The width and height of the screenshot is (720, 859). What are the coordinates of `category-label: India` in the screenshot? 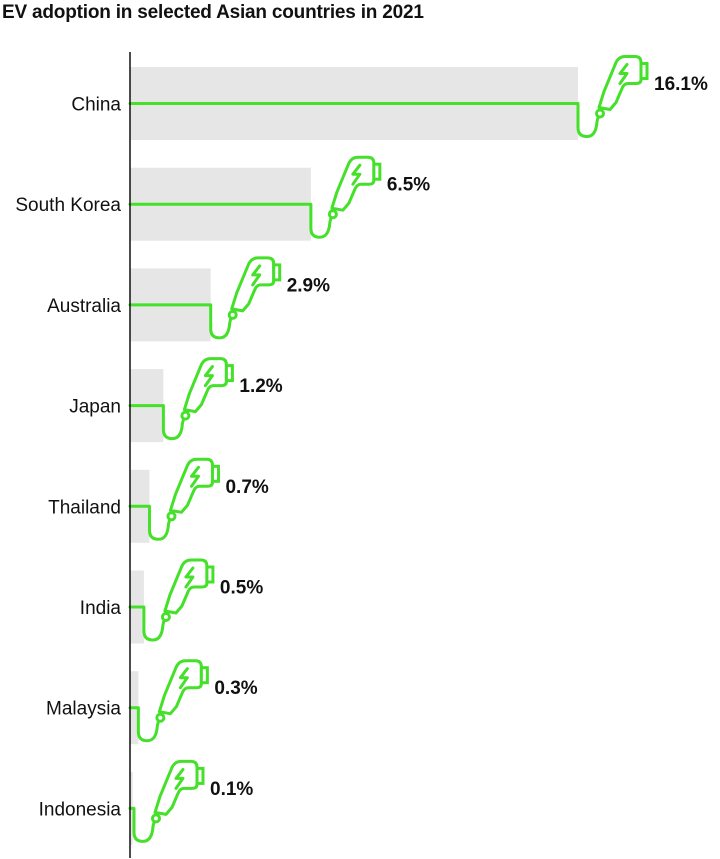 It's located at (101, 608).